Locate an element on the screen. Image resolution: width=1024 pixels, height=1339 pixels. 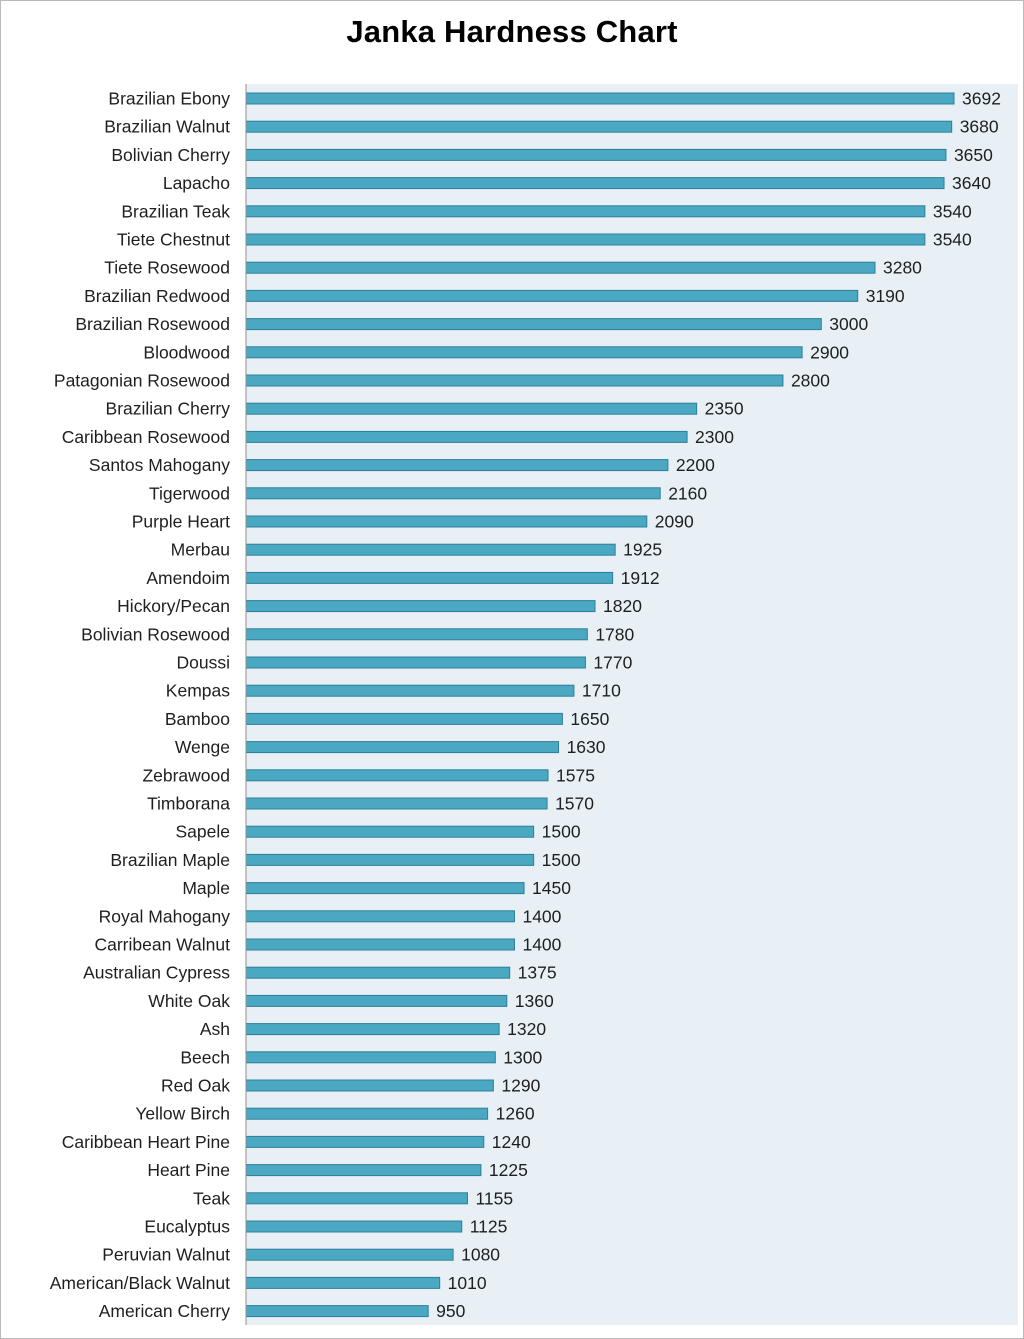
category-label: Zebrawood is located at coordinates (186, 775).